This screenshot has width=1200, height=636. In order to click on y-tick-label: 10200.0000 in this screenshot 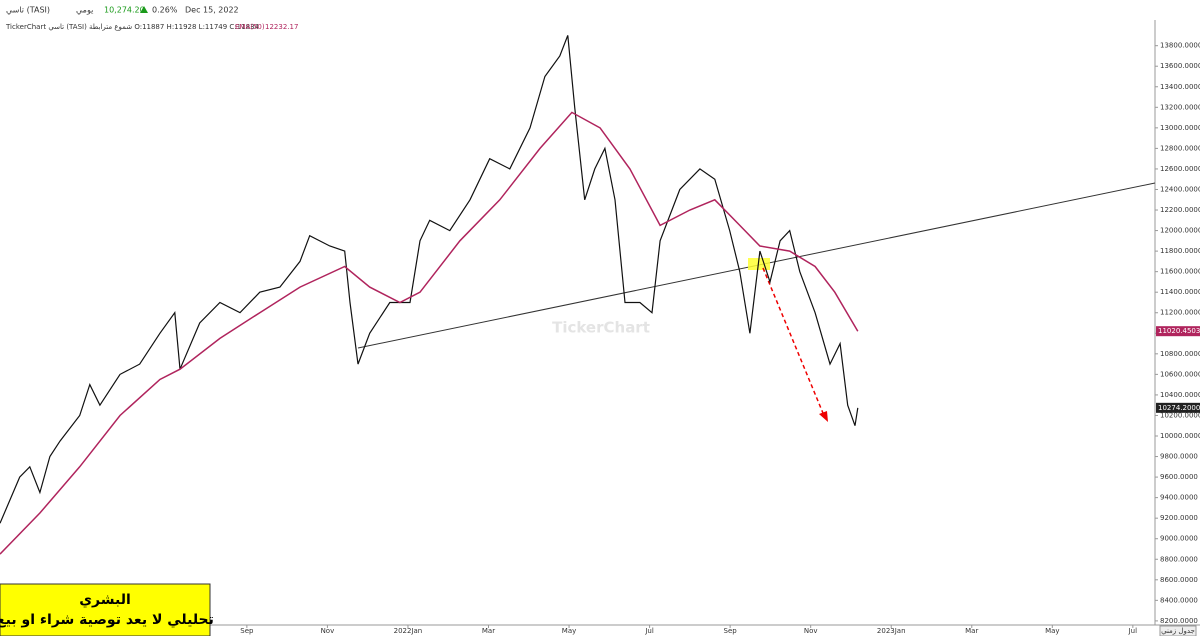, I will do `click(1180, 415)`.